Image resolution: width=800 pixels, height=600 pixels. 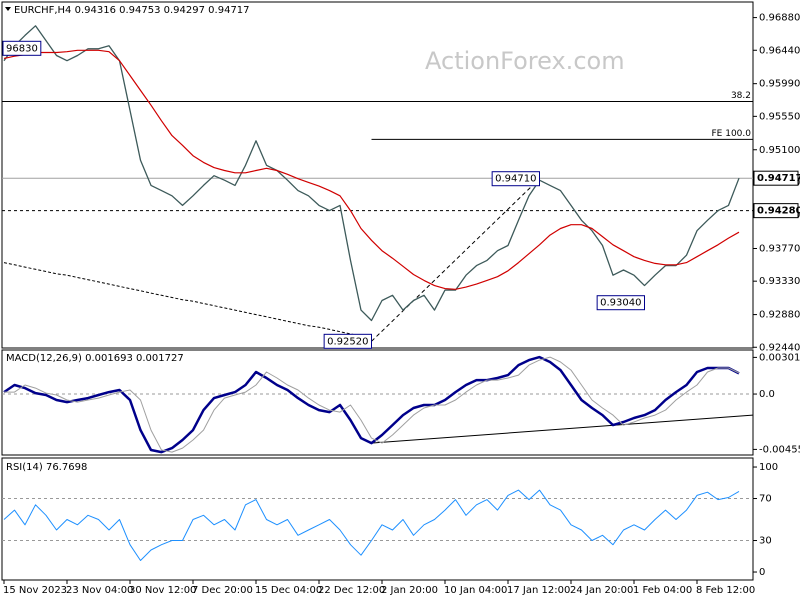 What do you see at coordinates (538, 590) in the screenshot?
I see `x-tick-label: 17 Jan 12:00` at bounding box center [538, 590].